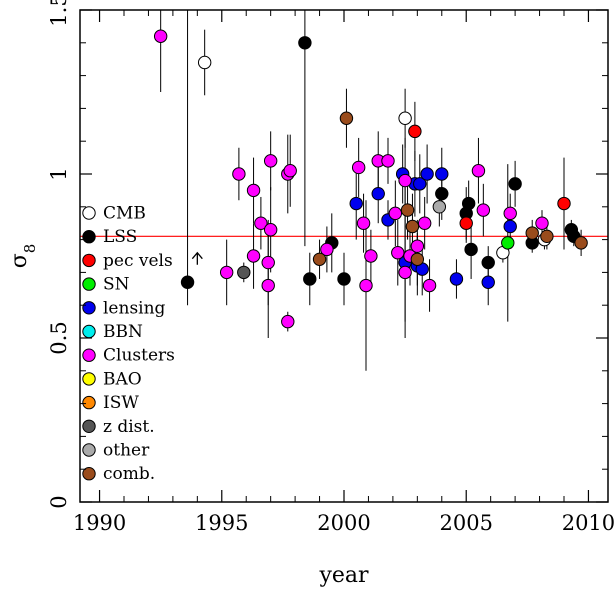 Image resolution: width=615 pixels, height=591 pixels. Describe the element at coordinates (124, 214) in the screenshot. I see `legend-label: CMB` at that location.